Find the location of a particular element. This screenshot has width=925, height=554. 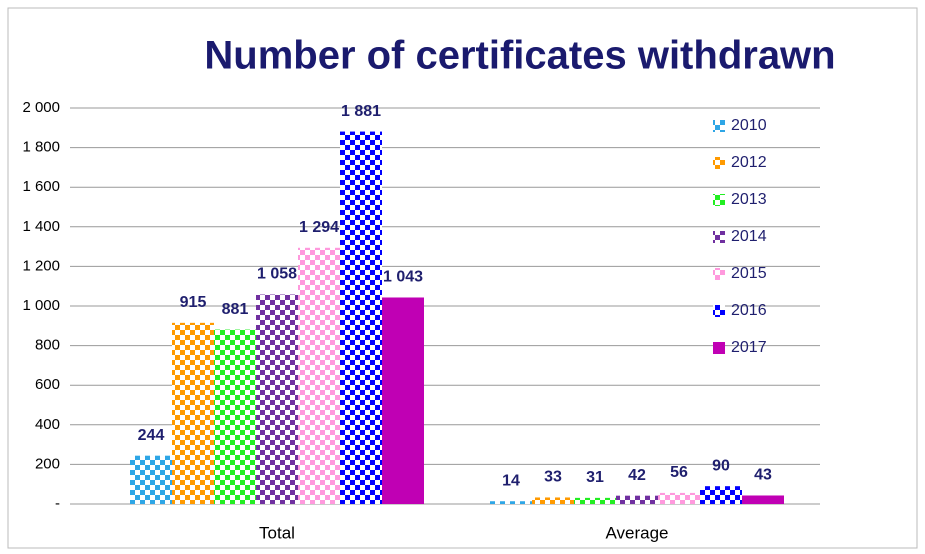

legend-label: 2010 is located at coordinates (749, 125).